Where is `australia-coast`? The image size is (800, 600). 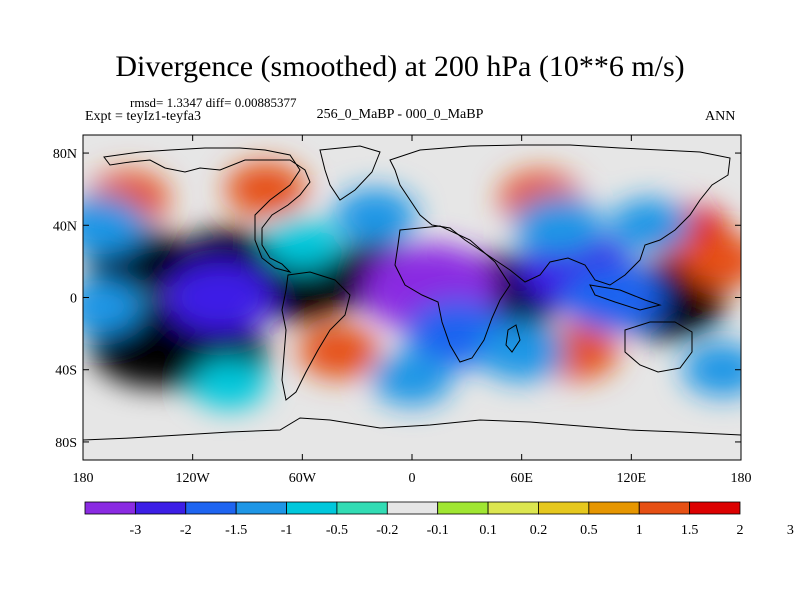
australia-coast is located at coordinates (658, 347).